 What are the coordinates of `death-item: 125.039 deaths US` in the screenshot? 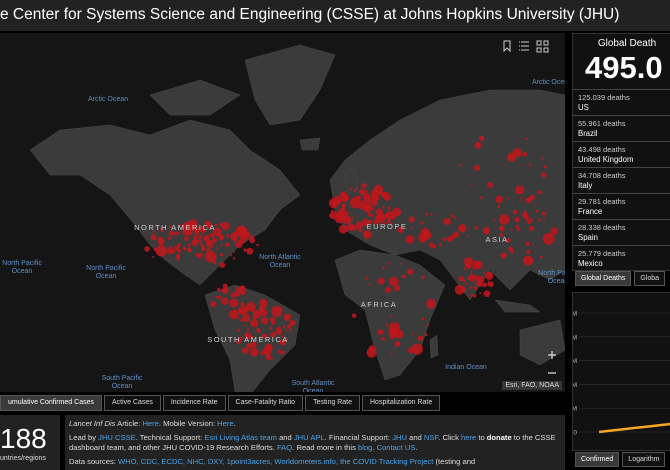 It's located at (621, 102).